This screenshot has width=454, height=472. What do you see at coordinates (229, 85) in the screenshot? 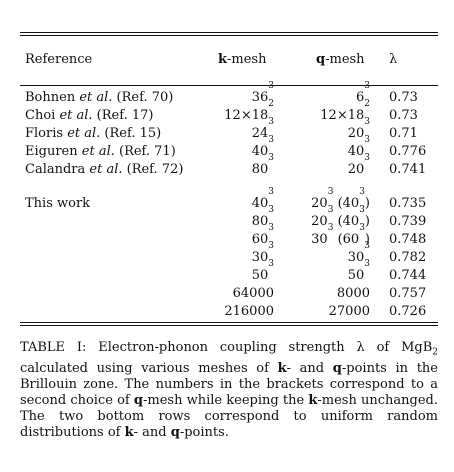
I see `header-rule` at bounding box center [229, 85].